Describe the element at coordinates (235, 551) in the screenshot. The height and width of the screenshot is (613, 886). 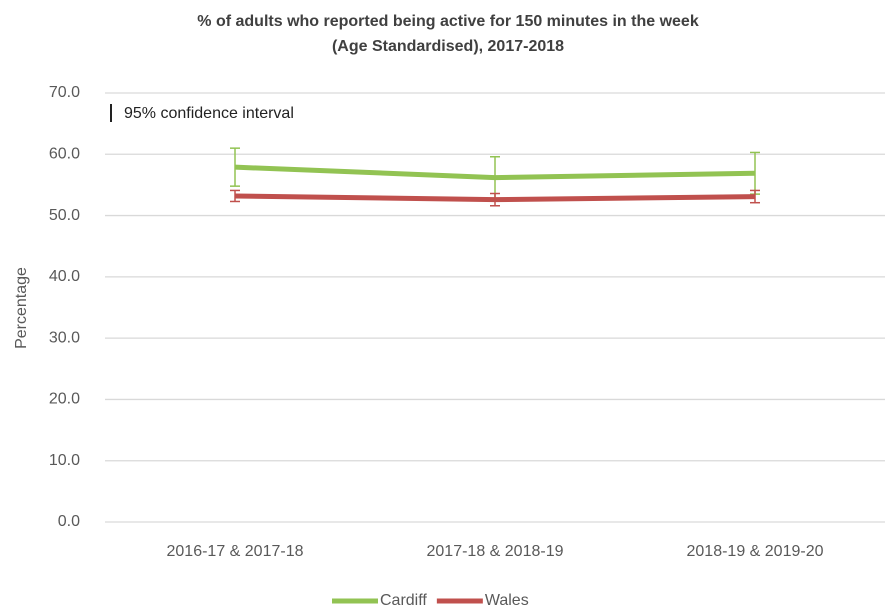
I see `x-tick-label: 2016-17 & 2017-18` at that location.